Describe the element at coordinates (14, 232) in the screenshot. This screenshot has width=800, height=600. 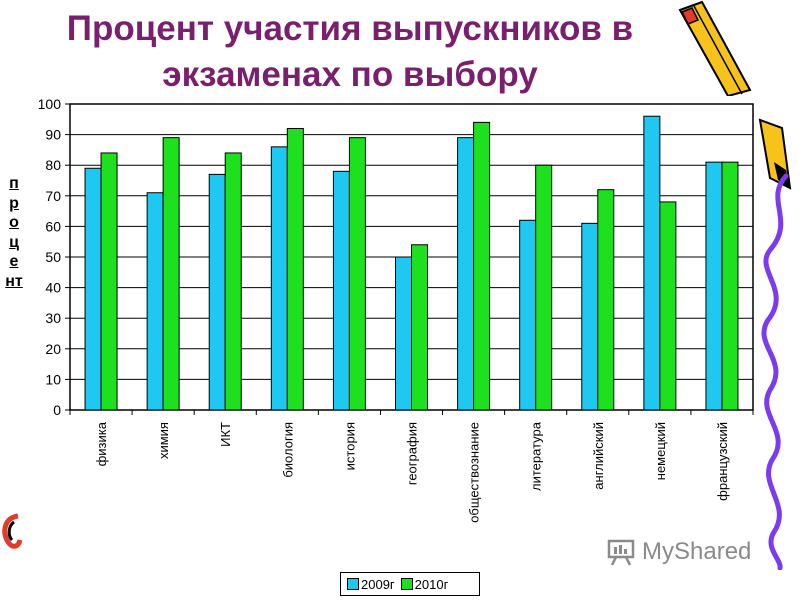
I see `y-axis-label: процент` at that location.